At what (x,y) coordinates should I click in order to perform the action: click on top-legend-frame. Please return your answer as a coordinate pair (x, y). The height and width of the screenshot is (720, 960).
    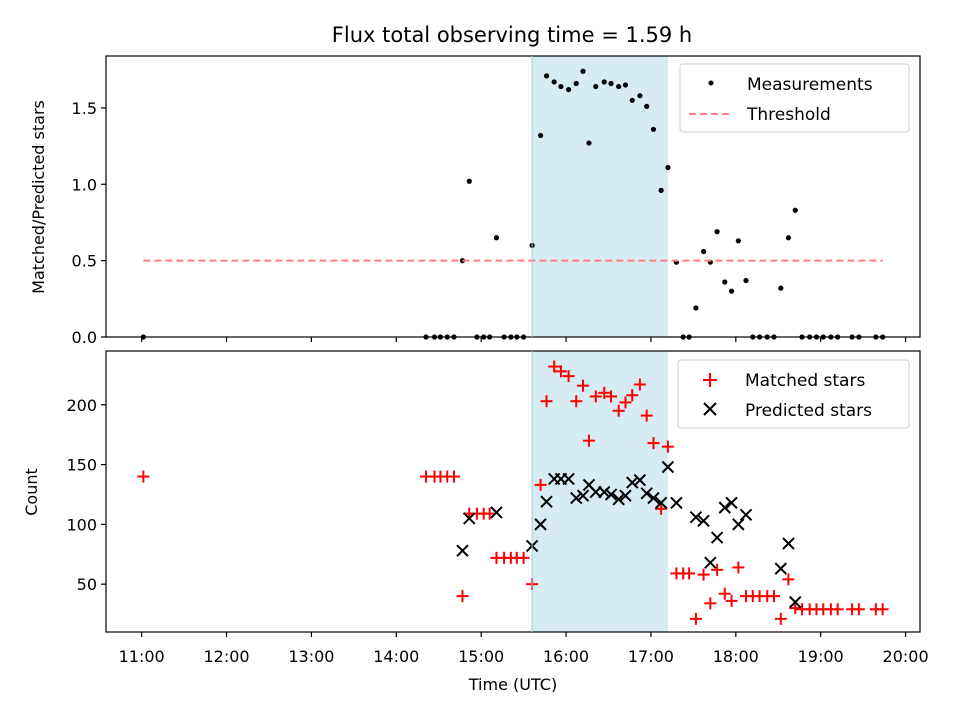
    Looking at the image, I should click on (794, 98).